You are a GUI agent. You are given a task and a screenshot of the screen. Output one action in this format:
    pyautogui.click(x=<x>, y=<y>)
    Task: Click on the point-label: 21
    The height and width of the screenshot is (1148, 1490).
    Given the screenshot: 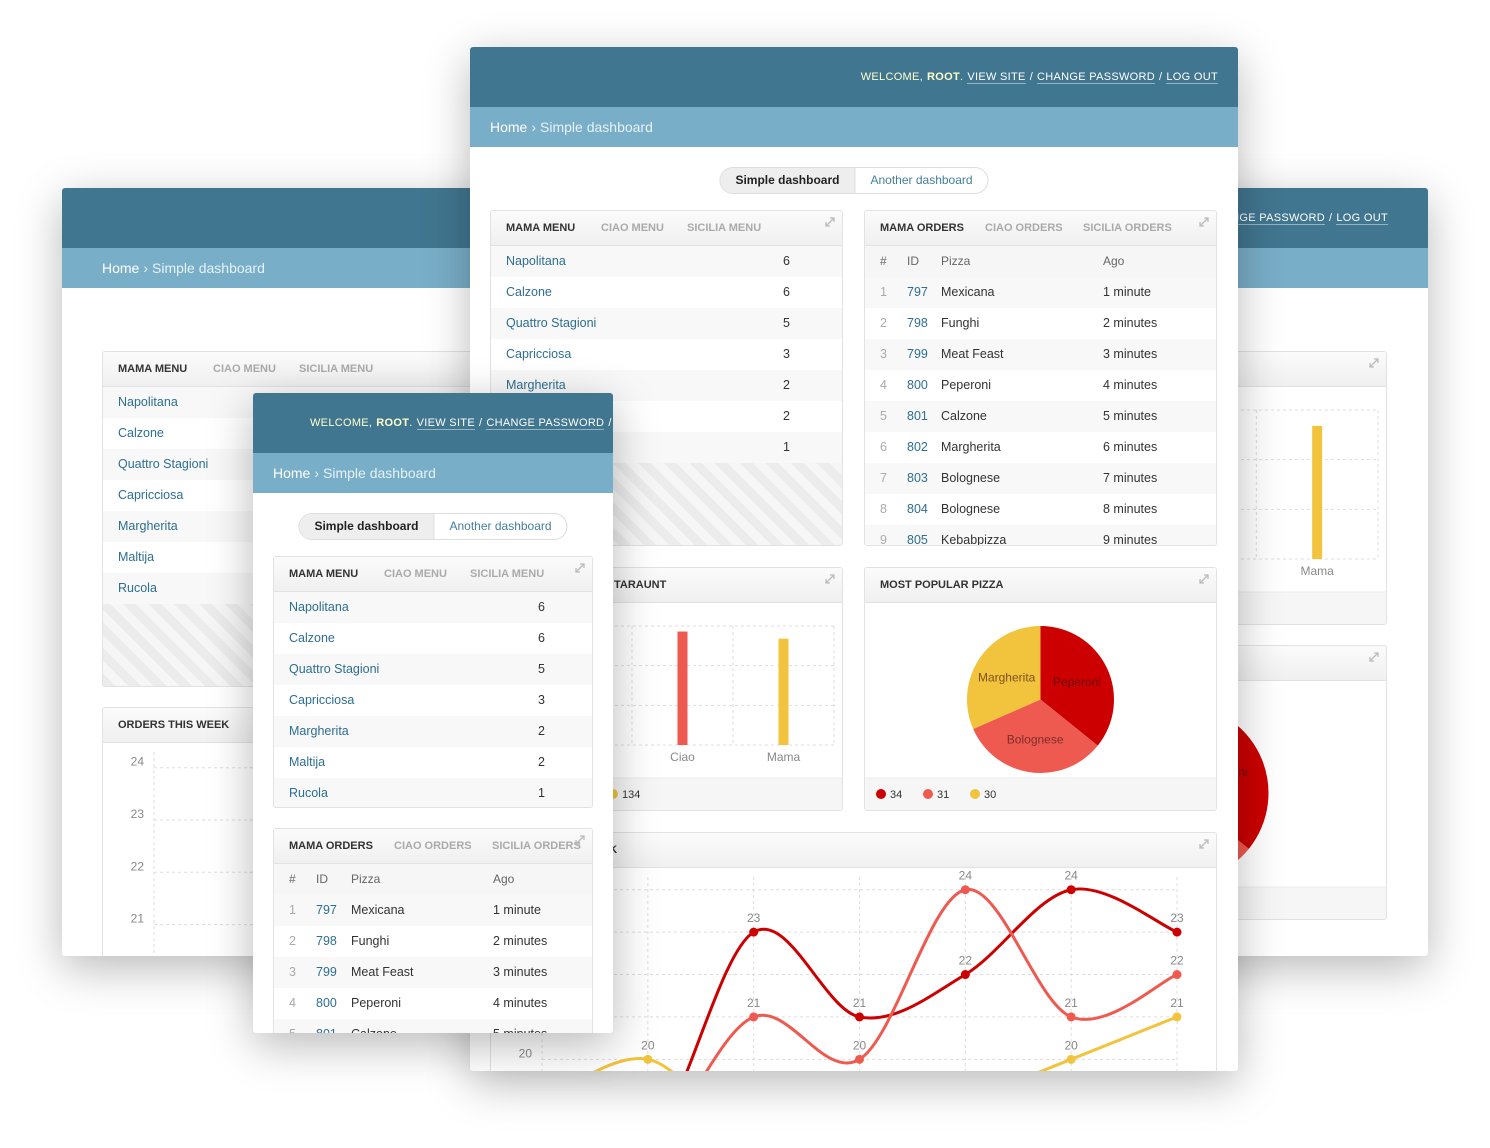 What is the action you would take?
    pyautogui.click(x=1071, y=1003)
    